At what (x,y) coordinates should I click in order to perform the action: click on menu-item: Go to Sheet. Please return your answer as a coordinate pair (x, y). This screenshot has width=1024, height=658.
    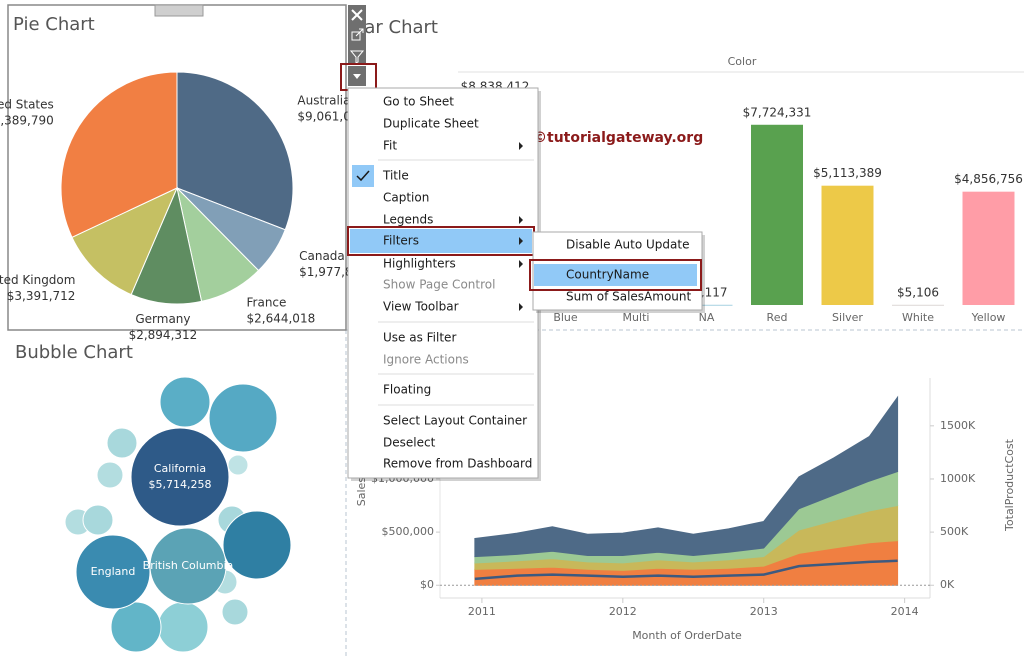
    Looking at the image, I should click on (418, 102).